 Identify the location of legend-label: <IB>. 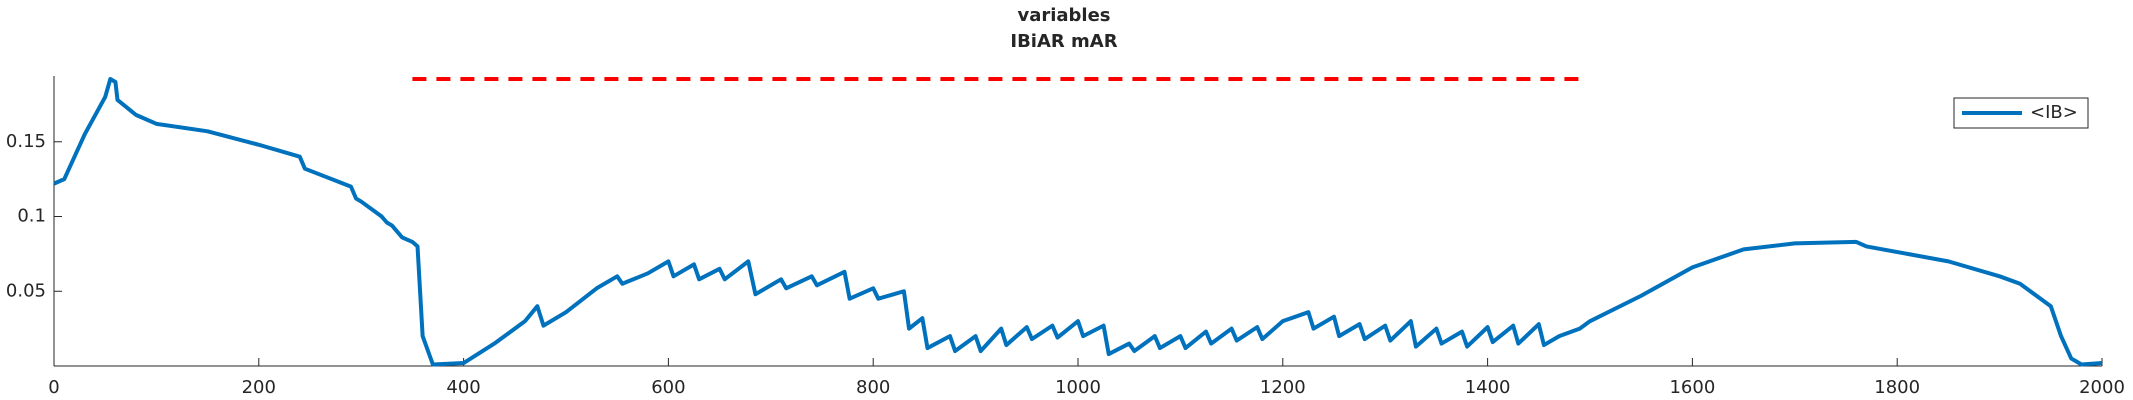
(2054, 112).